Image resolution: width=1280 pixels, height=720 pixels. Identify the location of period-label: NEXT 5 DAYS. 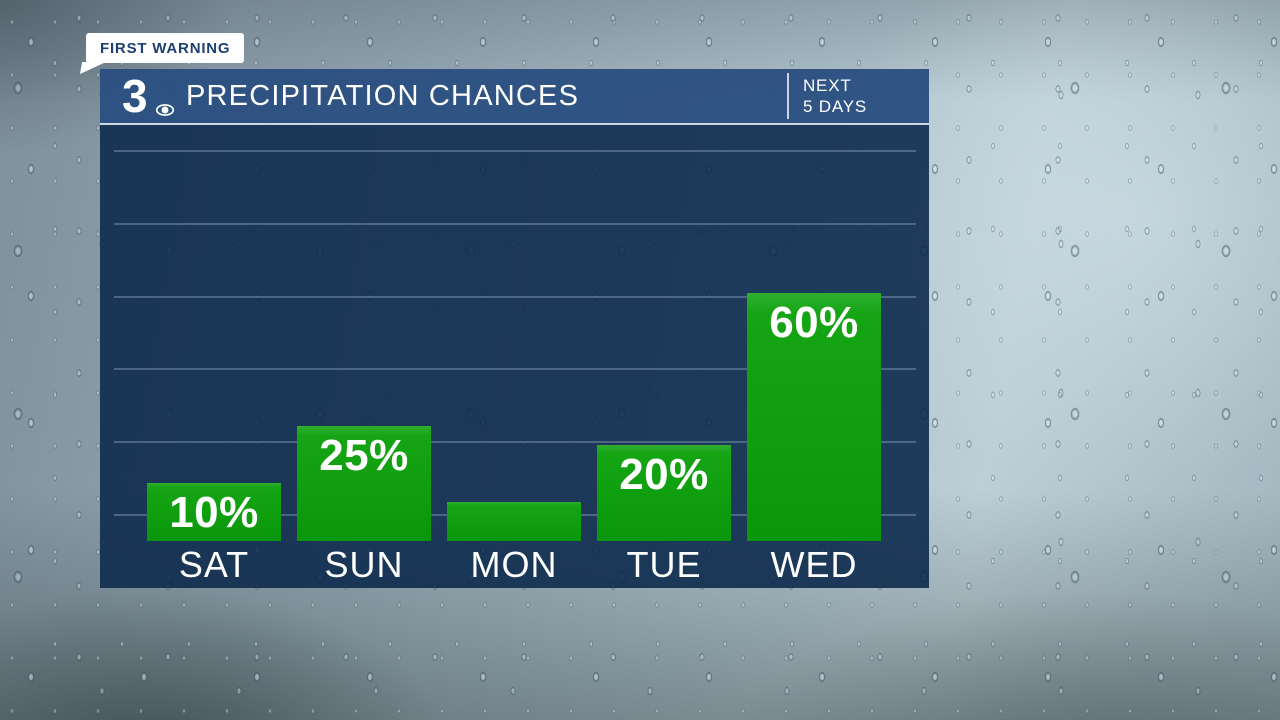
(826, 96).